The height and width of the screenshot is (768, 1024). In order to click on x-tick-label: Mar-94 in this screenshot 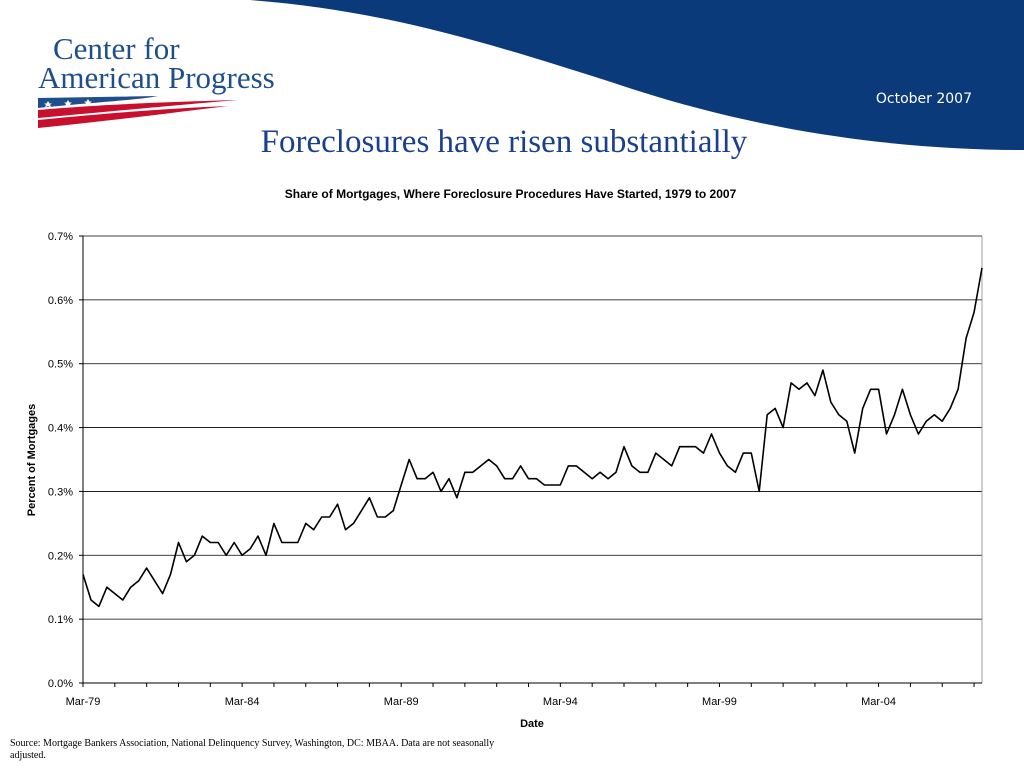, I will do `click(560, 702)`.